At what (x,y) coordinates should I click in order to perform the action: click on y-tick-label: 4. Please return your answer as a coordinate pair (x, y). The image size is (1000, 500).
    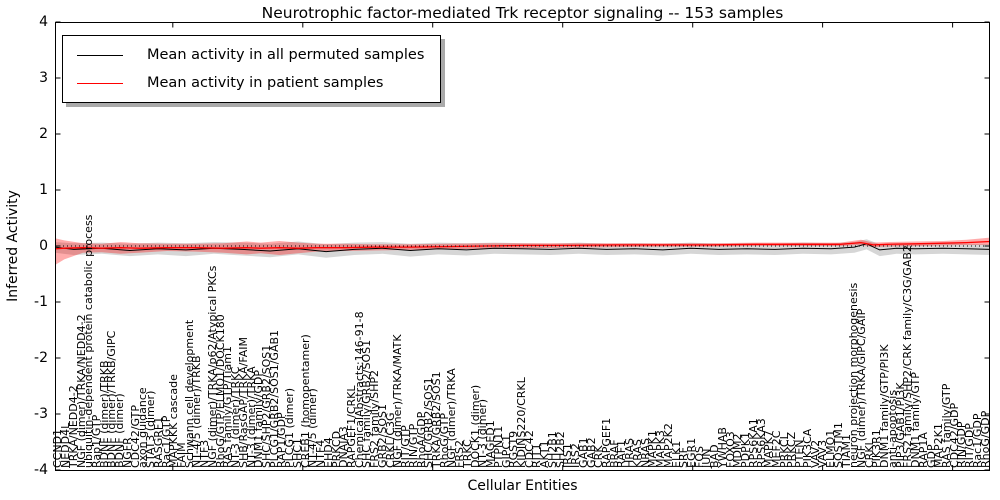
    Looking at the image, I should click on (43, 22).